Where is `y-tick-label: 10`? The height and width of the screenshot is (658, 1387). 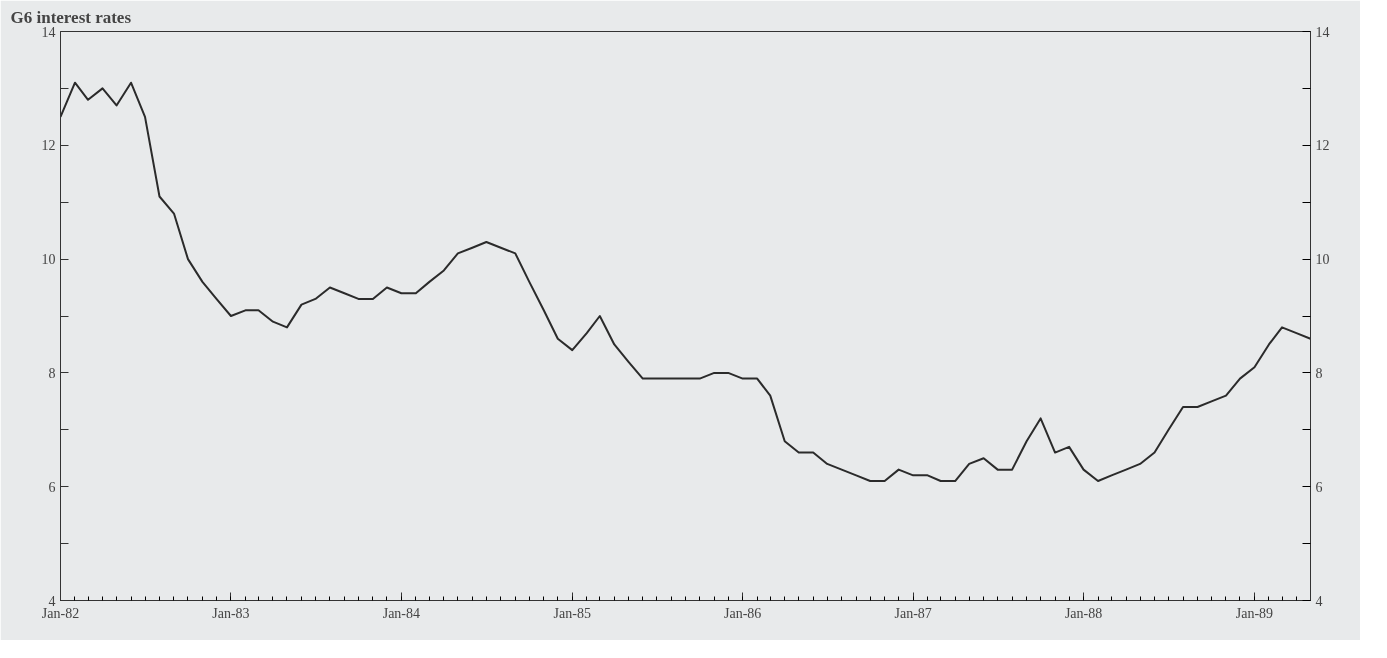
y-tick-label: 10 is located at coordinates (48, 260).